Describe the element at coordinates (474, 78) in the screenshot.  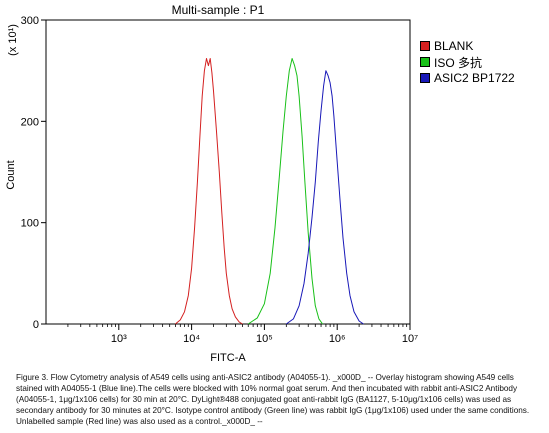
I see `legend-label: ASIC2 BP1722` at that location.